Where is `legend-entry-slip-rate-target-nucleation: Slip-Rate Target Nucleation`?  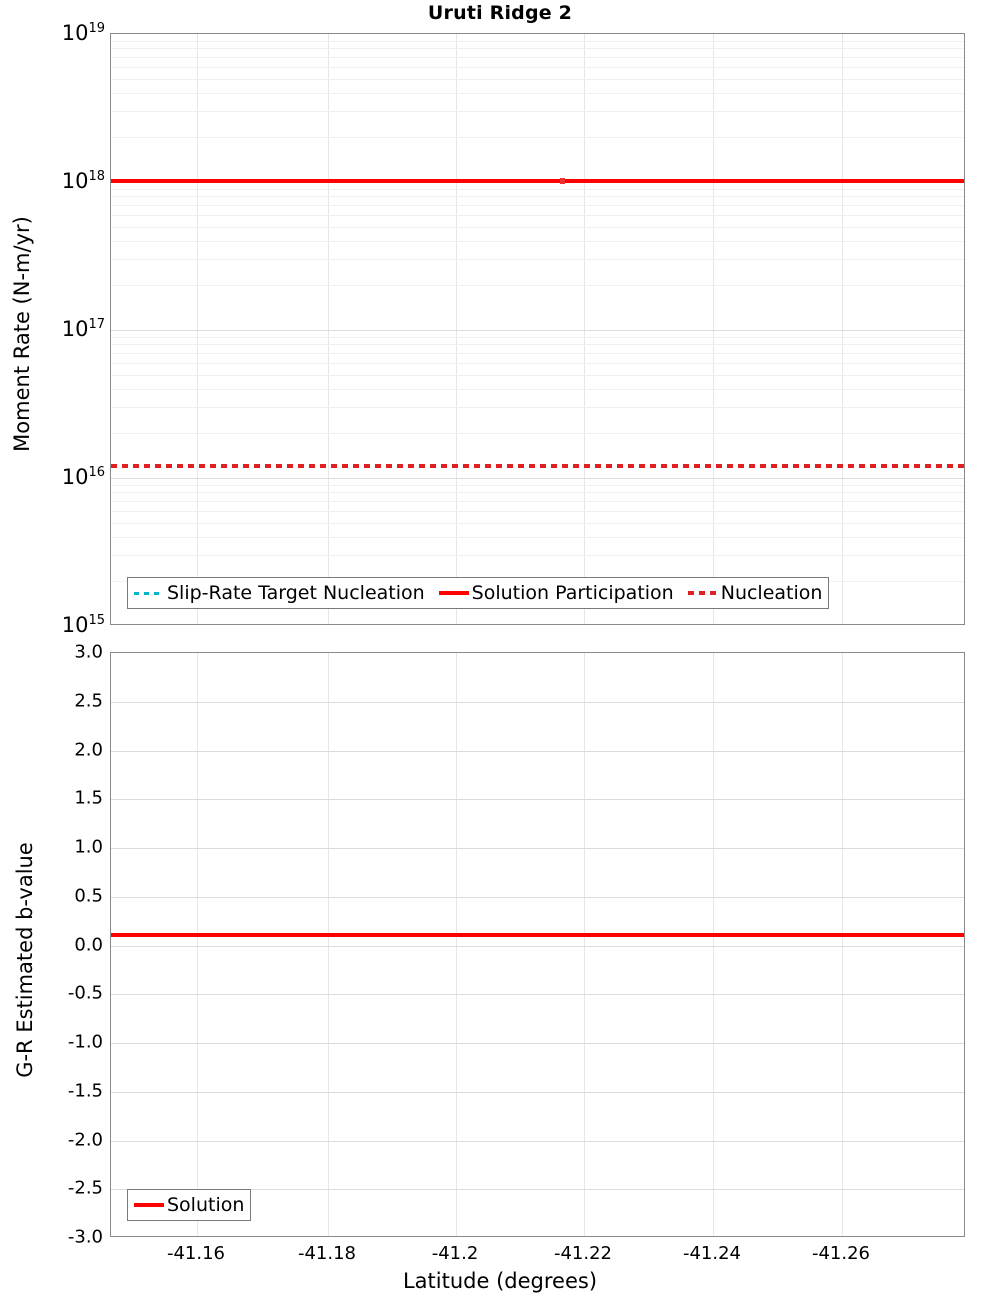 legend-entry-slip-rate-target-nucleation: Slip-Rate Target Nucleation is located at coordinates (286, 593).